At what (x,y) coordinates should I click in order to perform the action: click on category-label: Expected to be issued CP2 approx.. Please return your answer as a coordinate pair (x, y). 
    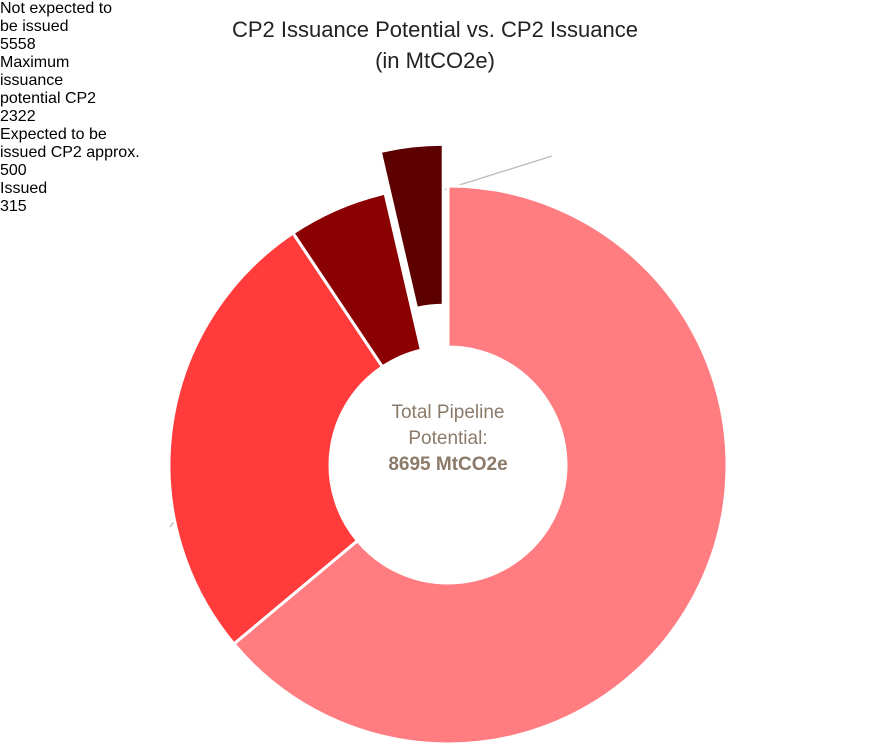
    Looking at the image, I should click on (70, 143).